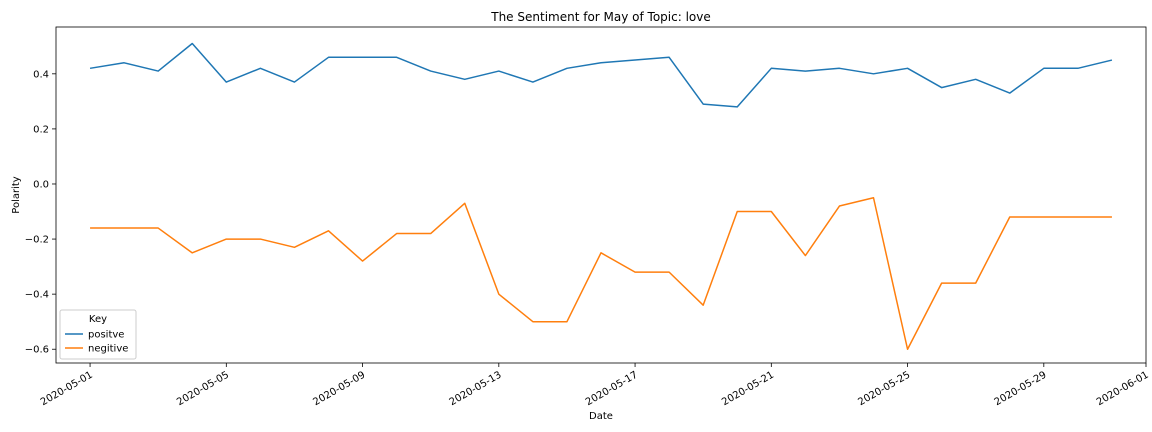  Describe the element at coordinates (16, 195) in the screenshot. I see `y-axis-label: Polarity` at that location.